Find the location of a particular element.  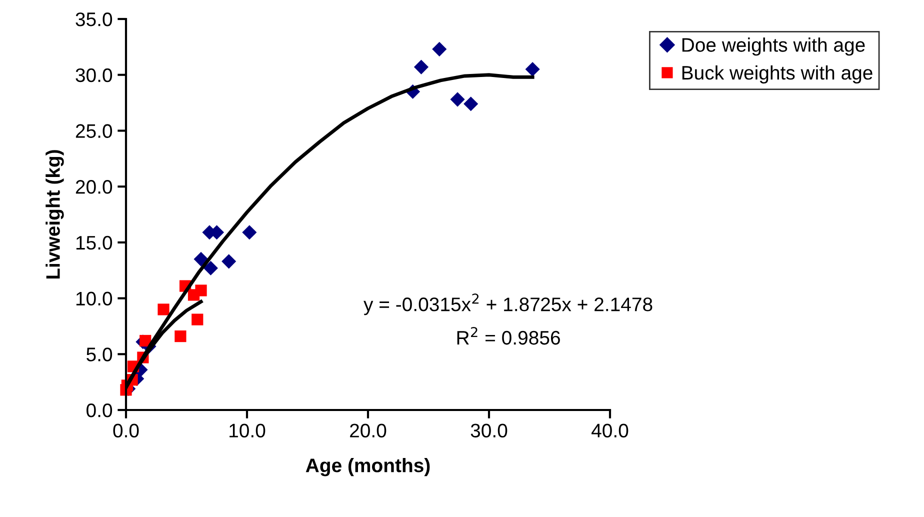

y-tick-label: 10.0 is located at coordinates (94, 299).